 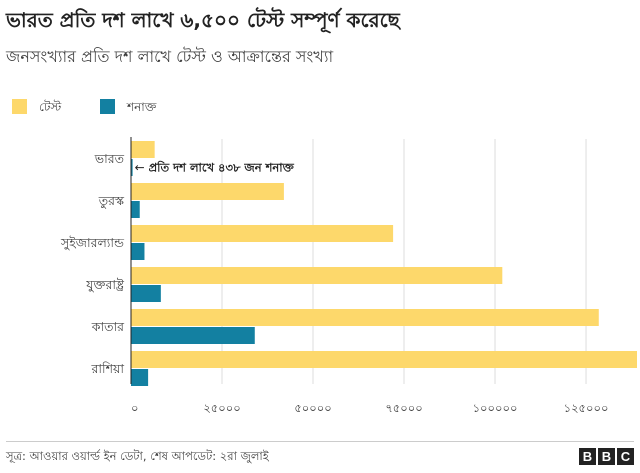 I want to click on x-tick-label: ১০০০০০, so click(x=495, y=408).